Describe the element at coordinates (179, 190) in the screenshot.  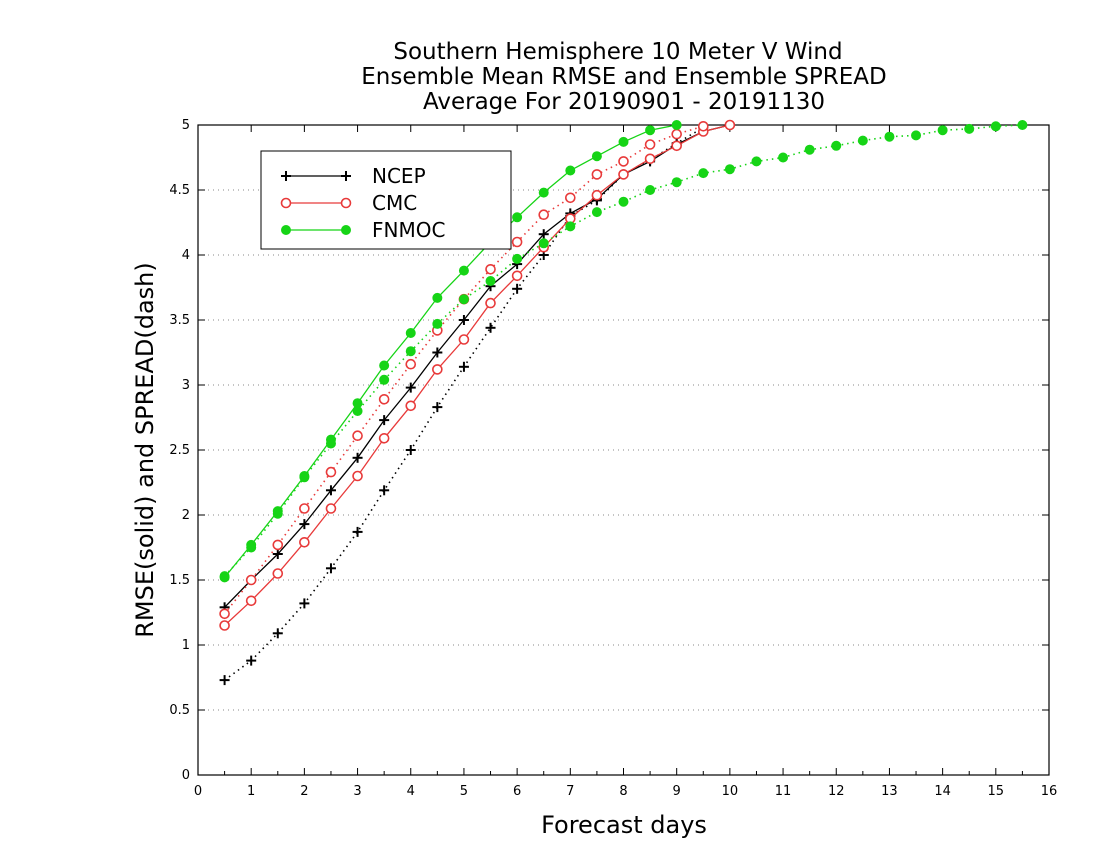
I see `y-tick-label: 4.5` at that location.